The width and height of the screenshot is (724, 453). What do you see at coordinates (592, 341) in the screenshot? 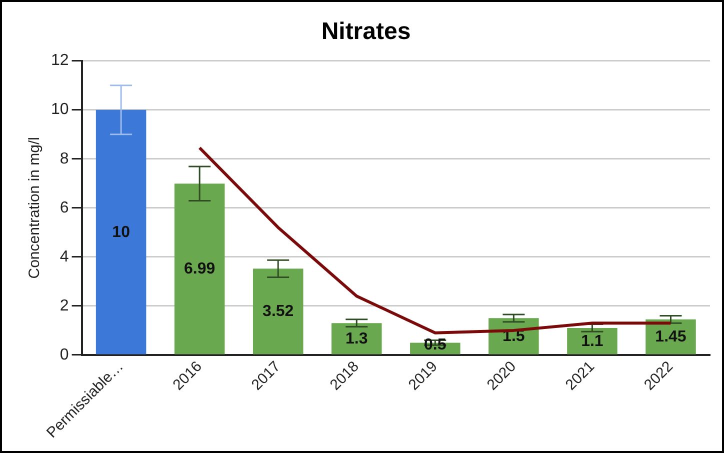
I see `data-label: 1.1` at bounding box center [592, 341].